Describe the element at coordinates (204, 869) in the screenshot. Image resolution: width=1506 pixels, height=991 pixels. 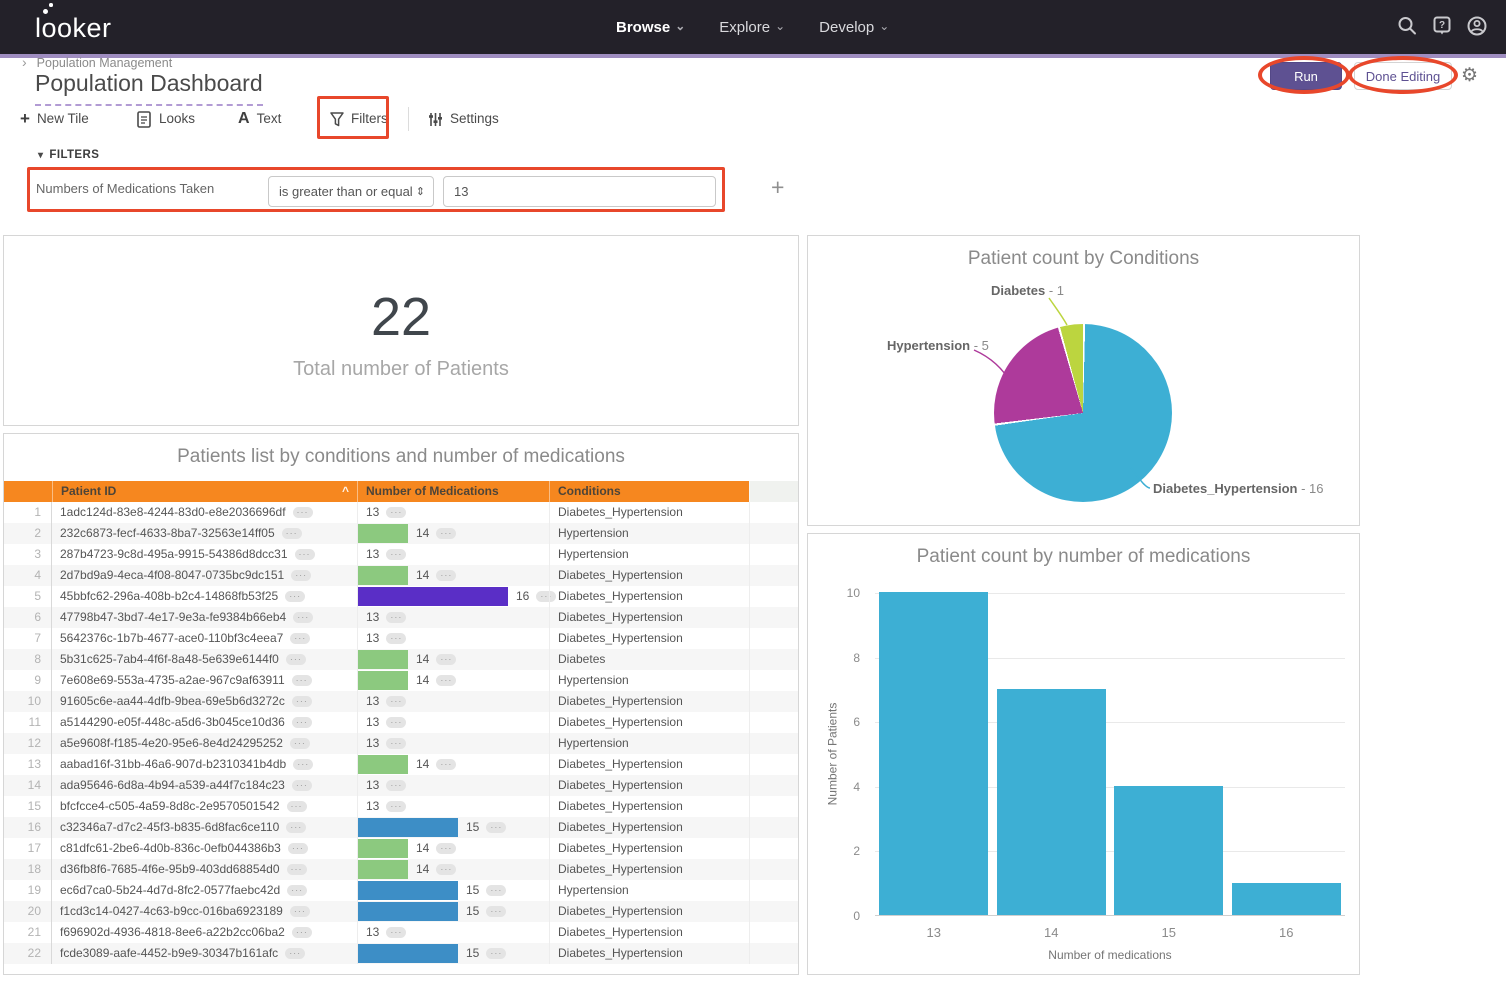
I see `patient-id-cell: d36fb8f6-7685-4f6e-95b9-403dd68854d0 ···` at that location.